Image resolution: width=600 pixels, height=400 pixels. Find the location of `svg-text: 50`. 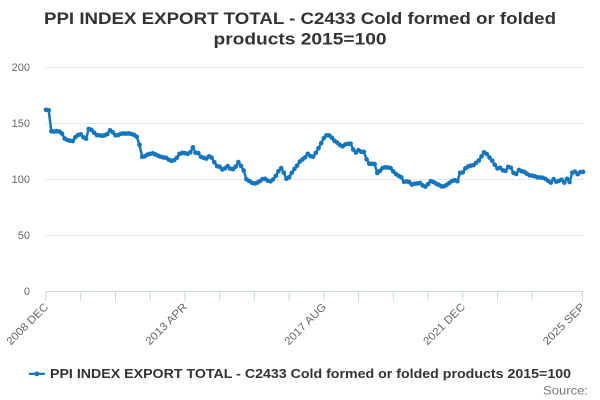

svg-text: 50 is located at coordinates (24, 236).